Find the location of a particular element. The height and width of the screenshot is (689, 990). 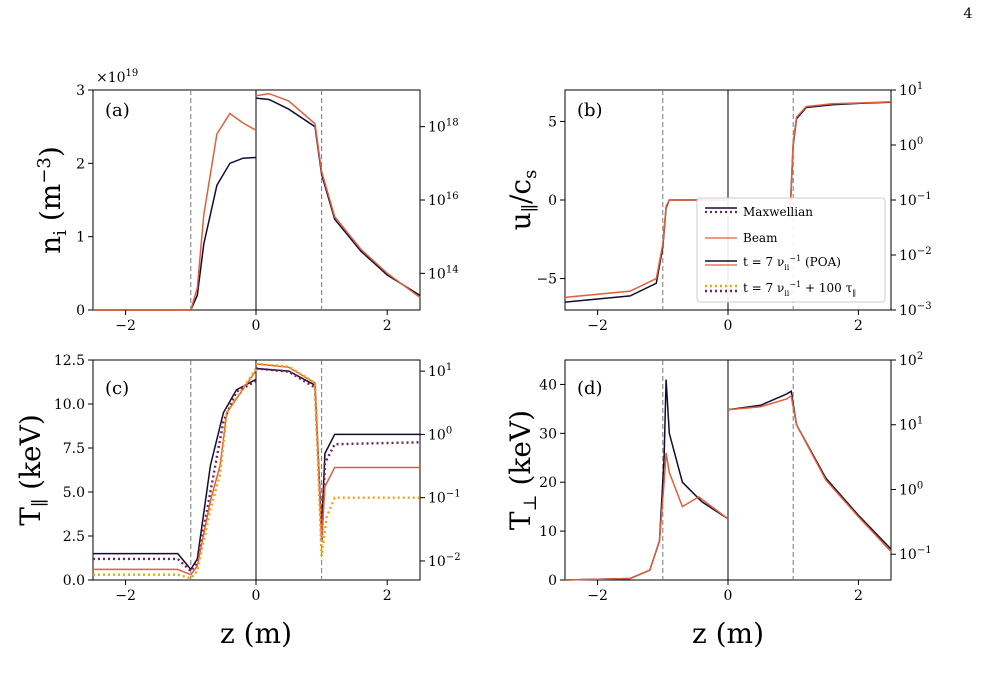

xtick-label-b: 0 is located at coordinates (728, 326).